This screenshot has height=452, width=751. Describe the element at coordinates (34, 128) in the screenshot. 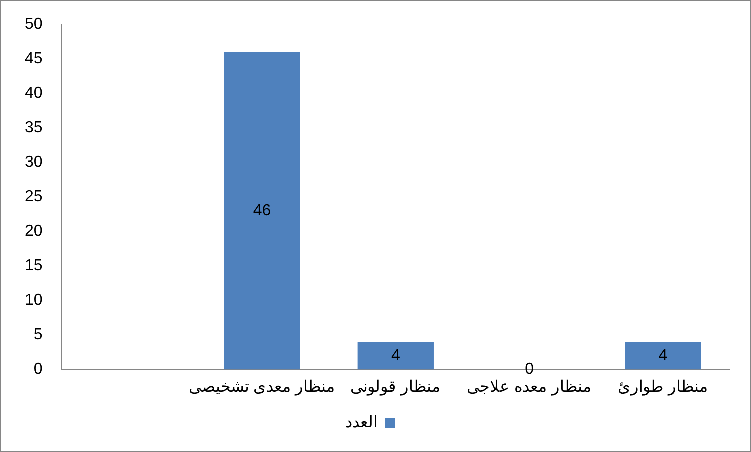

I see `y-tick-label: 35` at that location.